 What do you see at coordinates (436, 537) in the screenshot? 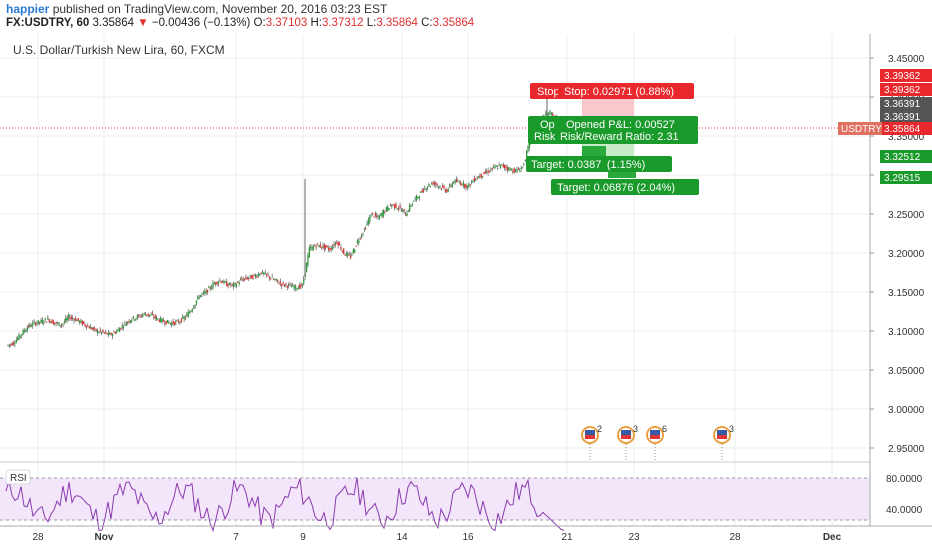
I see `time-ticks: 28 Nov 7 9 14 16 21 23 28 Dec` at bounding box center [436, 537].